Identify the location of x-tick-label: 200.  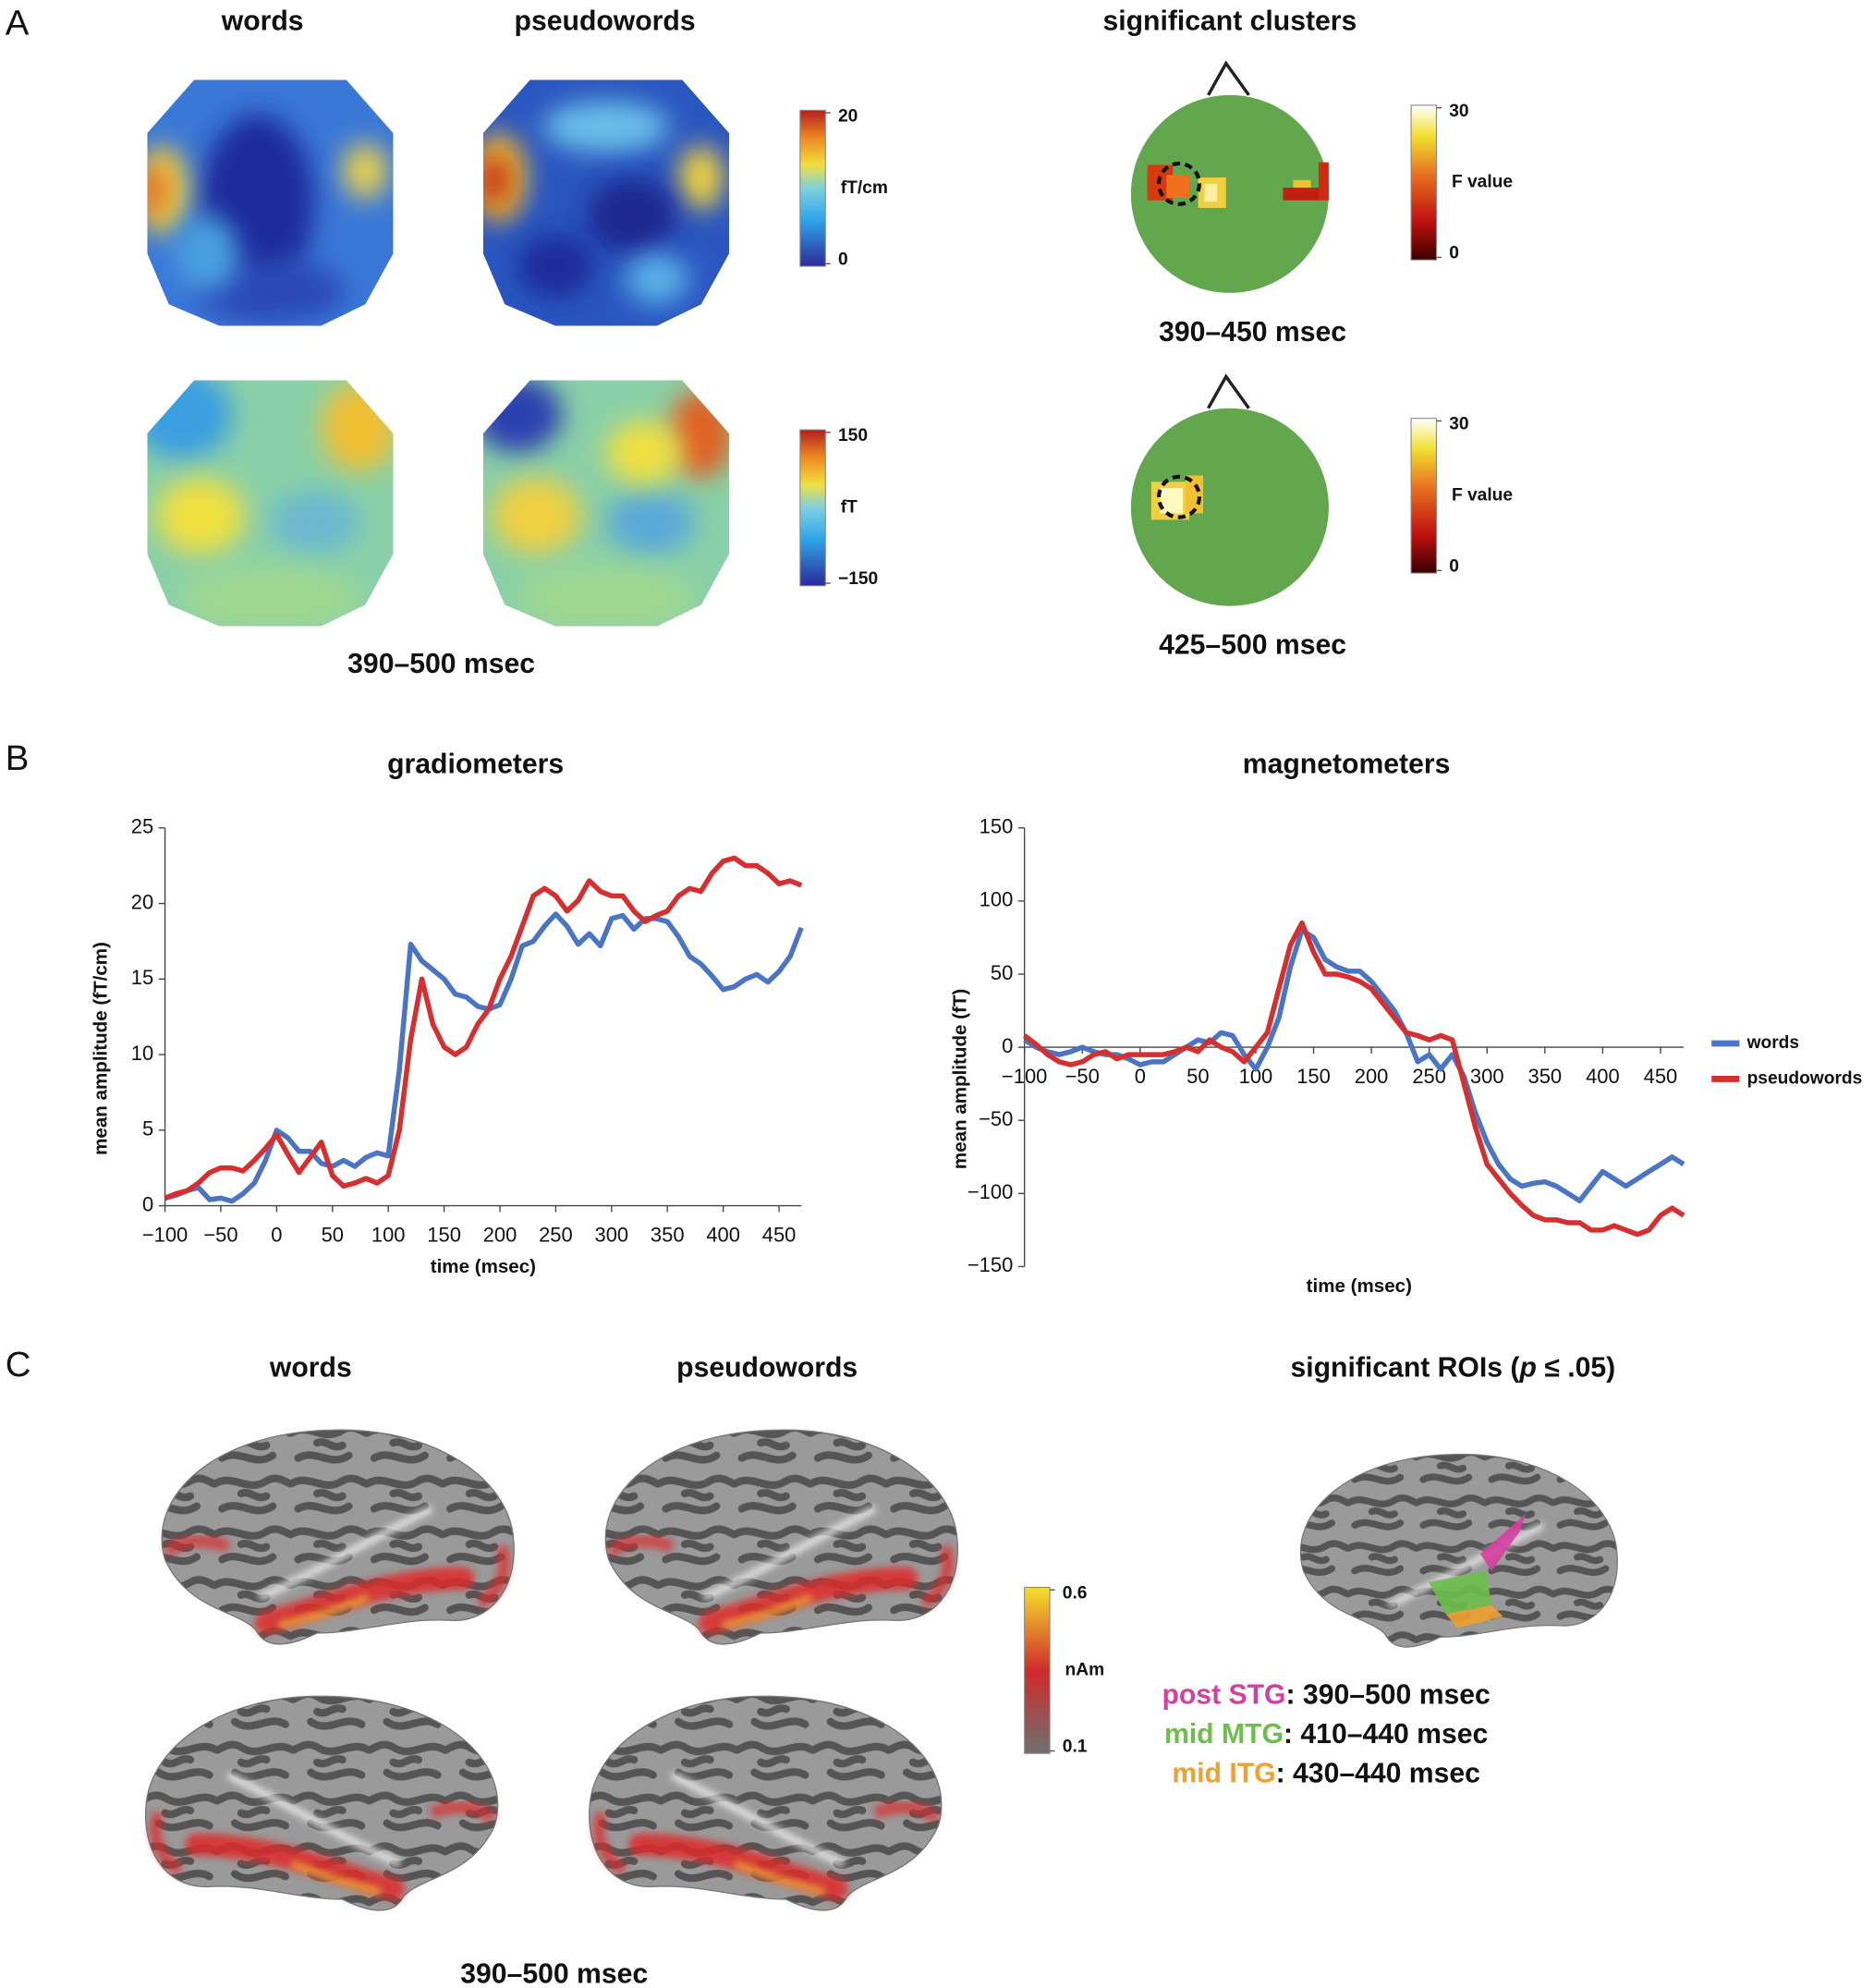
(1372, 1076).